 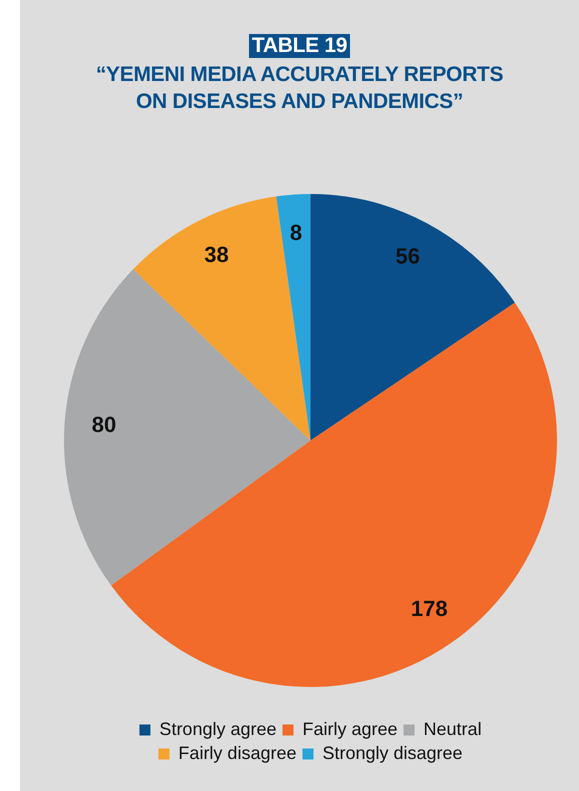 What do you see at coordinates (218, 728) in the screenshot?
I see `legend-label: Strongly agree` at bounding box center [218, 728].